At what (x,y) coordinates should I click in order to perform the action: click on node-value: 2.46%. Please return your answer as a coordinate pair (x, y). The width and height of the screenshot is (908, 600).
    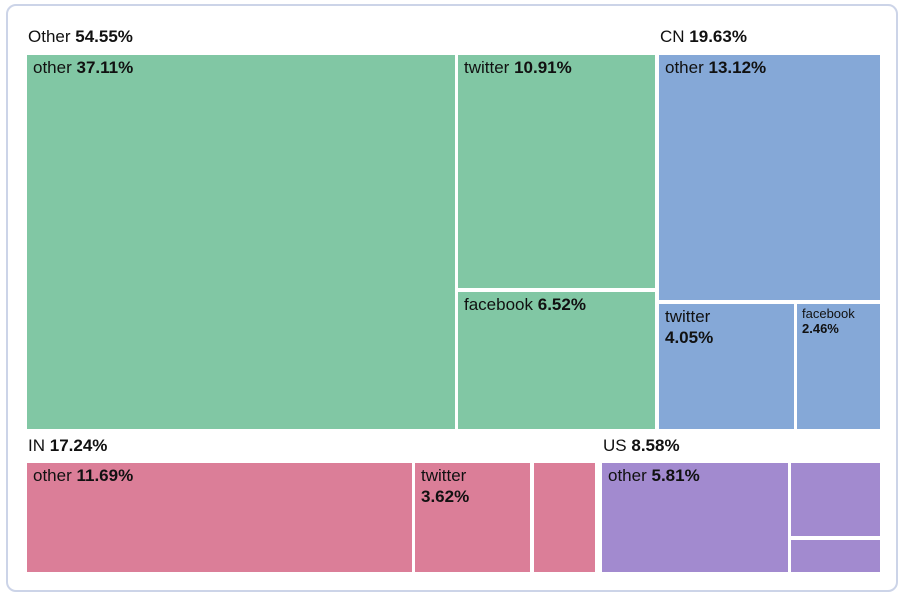
    Looking at the image, I should click on (820, 329).